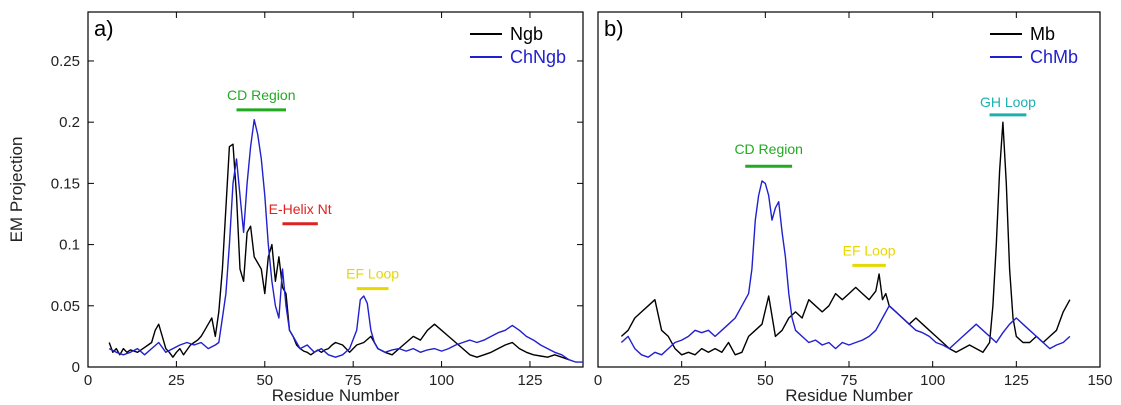 The width and height of the screenshot is (1121, 405). Describe the element at coordinates (65, 183) in the screenshot. I see `y-tick-label: 0.15` at that location.